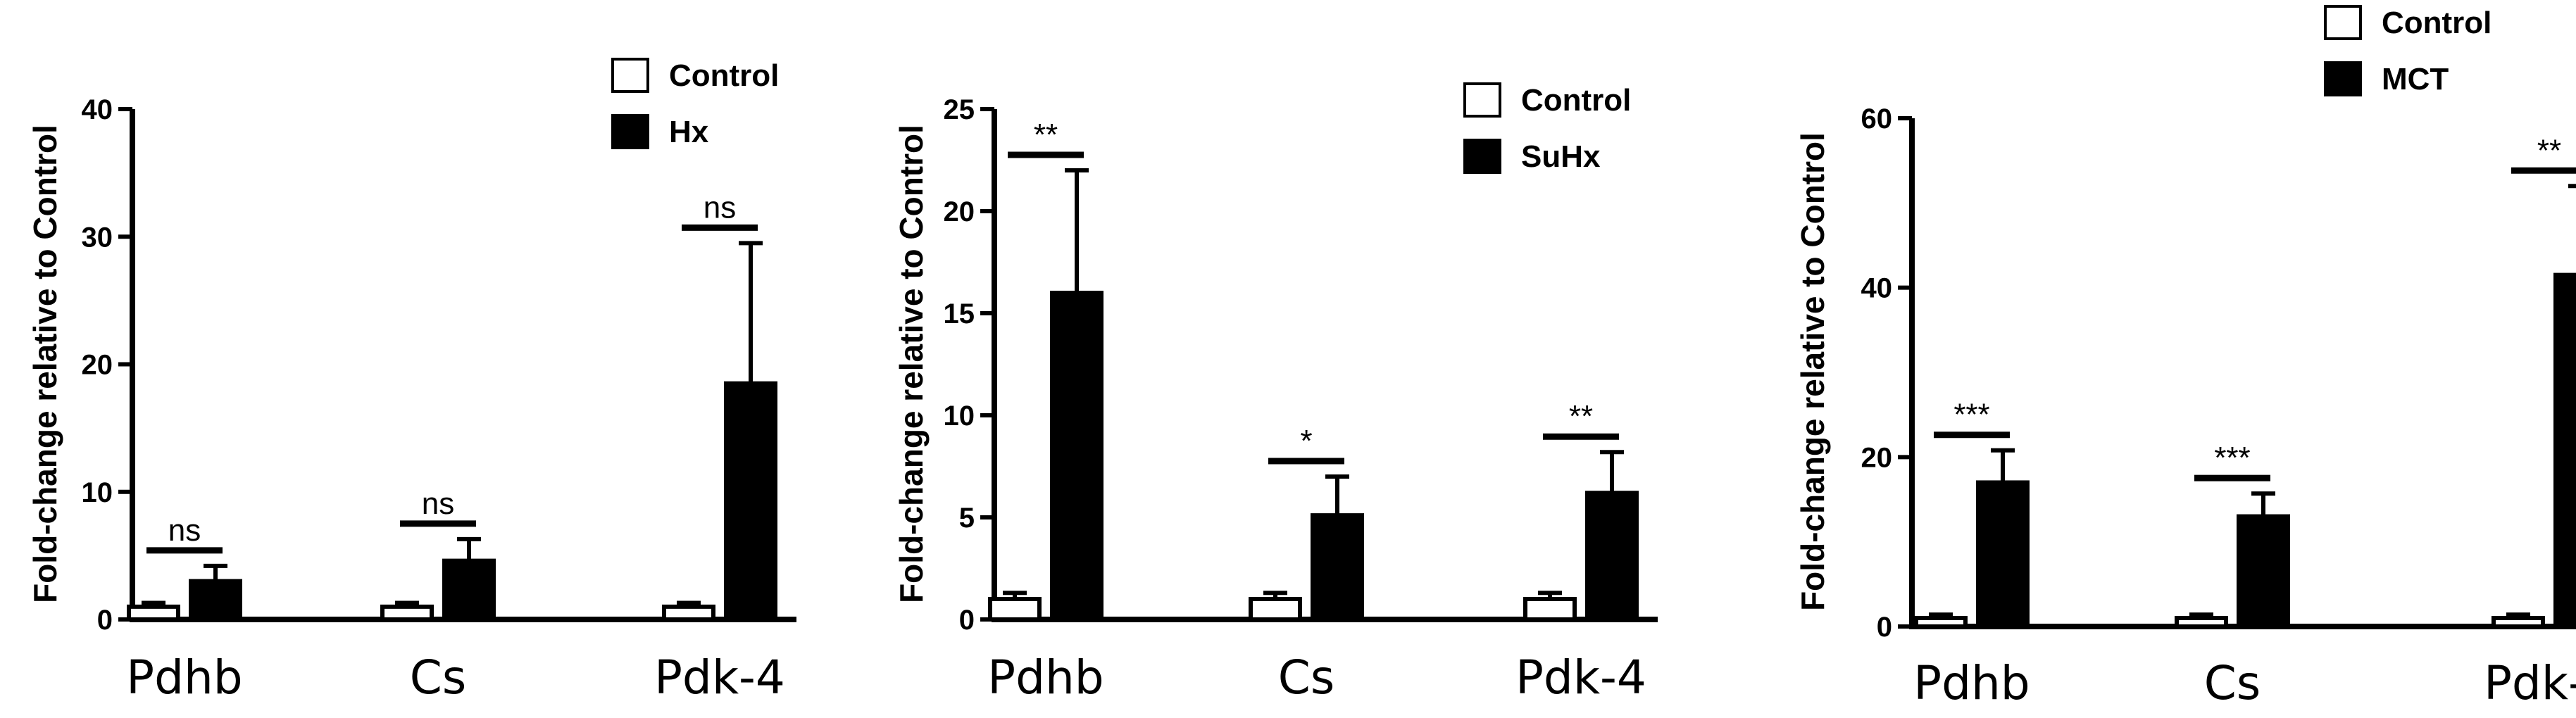  I want to click on legend-label-mct: MCT, so click(2415, 79).